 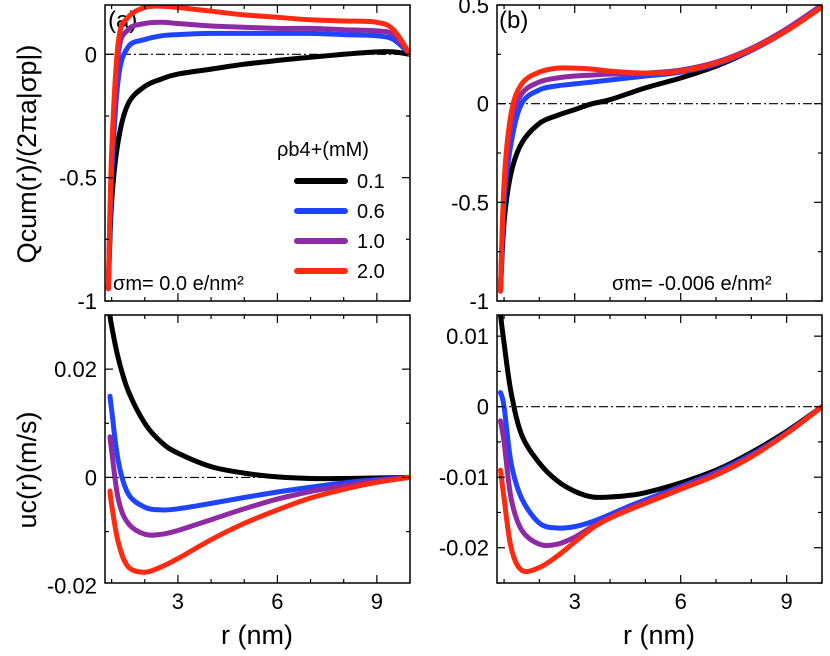 What do you see at coordinates (339, 182) in the screenshot?
I see `legend-entry: 0.1` at bounding box center [339, 182].